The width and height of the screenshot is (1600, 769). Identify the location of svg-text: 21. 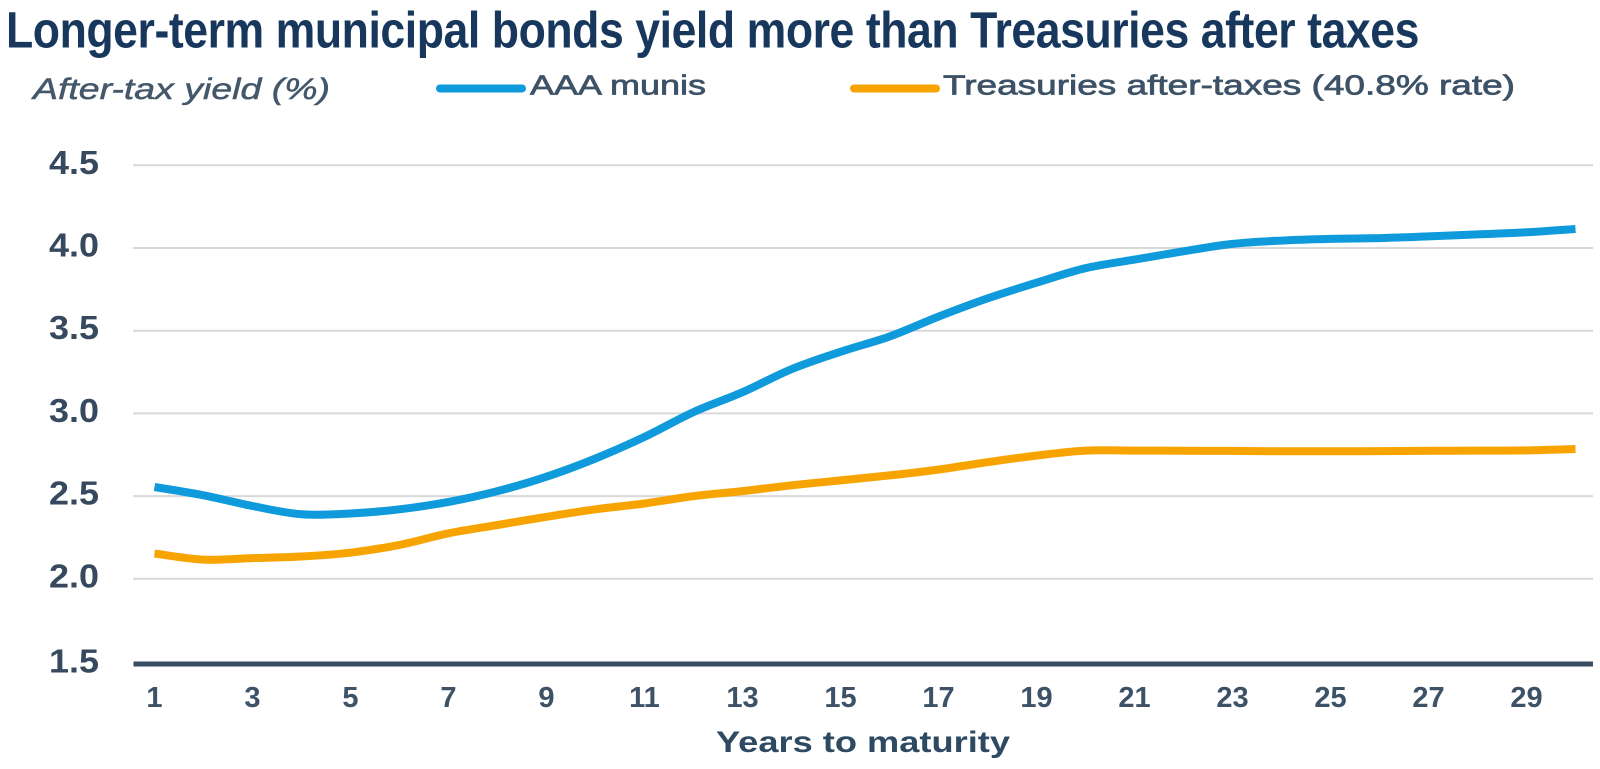
(1134, 698).